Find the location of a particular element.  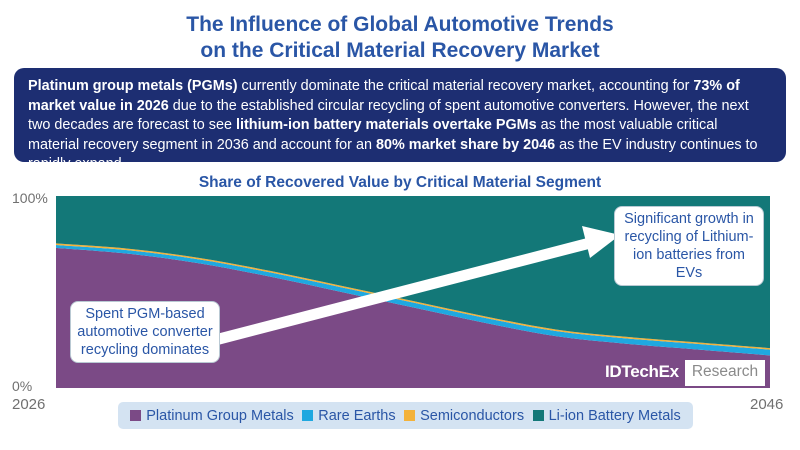

legend-swatch-rare-earths is located at coordinates (308, 415).